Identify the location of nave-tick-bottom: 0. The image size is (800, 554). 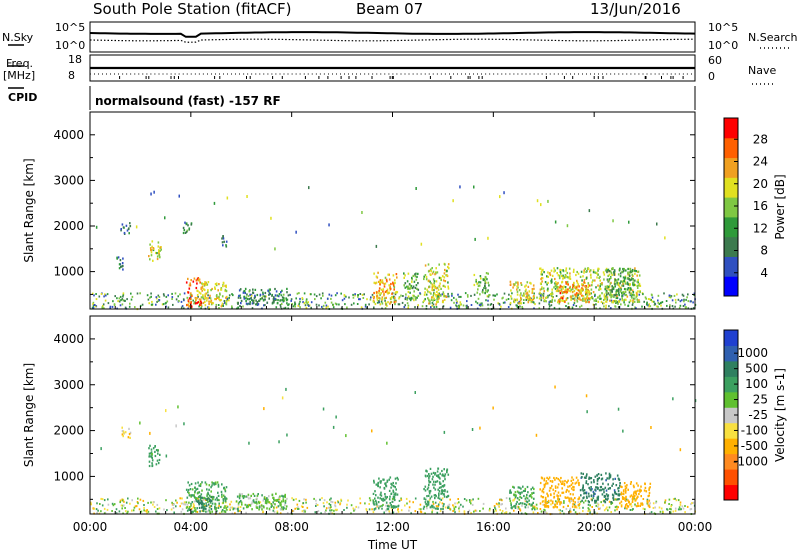
(711, 76).